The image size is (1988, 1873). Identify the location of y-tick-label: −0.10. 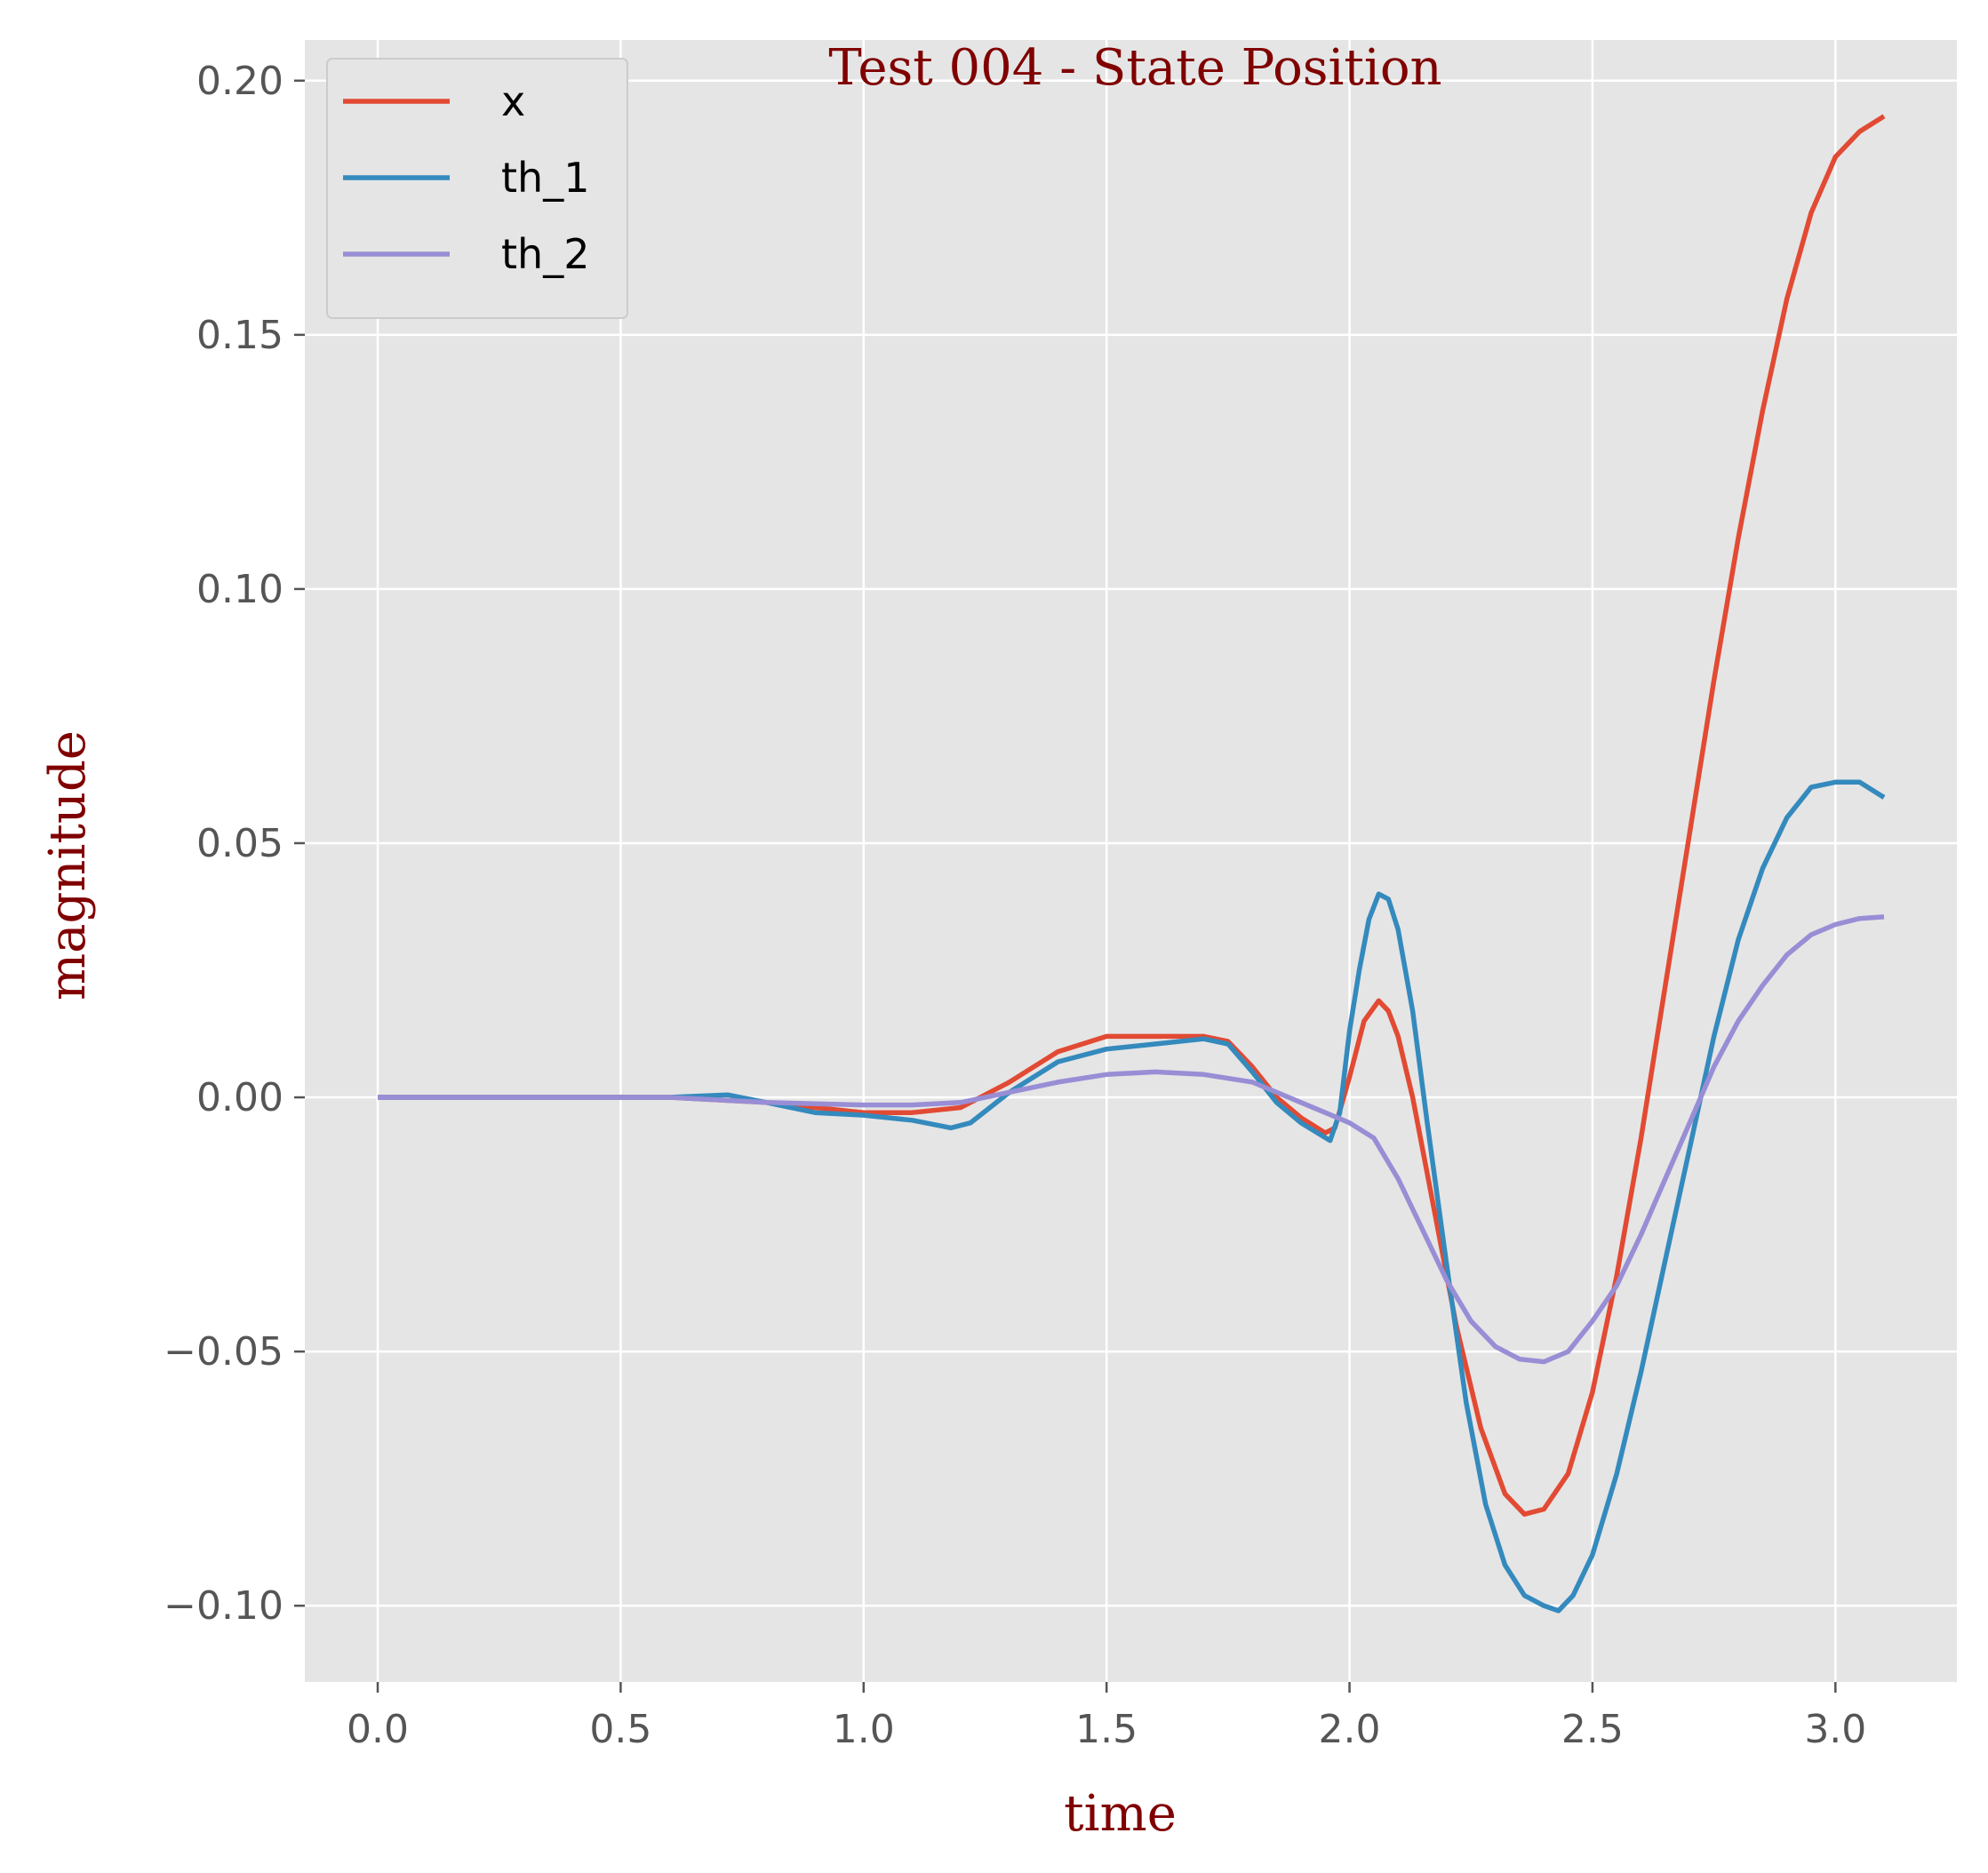
(223, 1606).